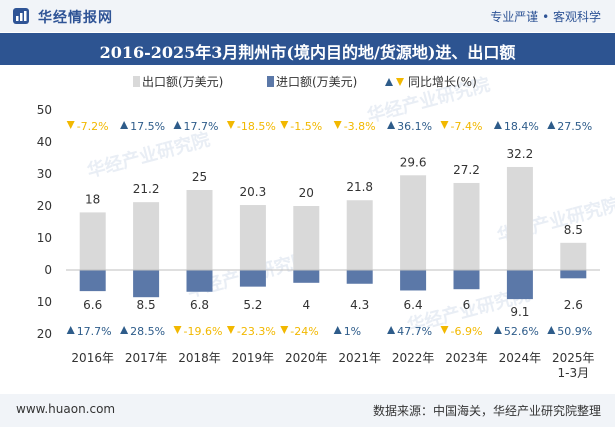 The width and height of the screenshot is (615, 427). I want to click on legend-label-3: 同比增长(%), so click(442, 82).